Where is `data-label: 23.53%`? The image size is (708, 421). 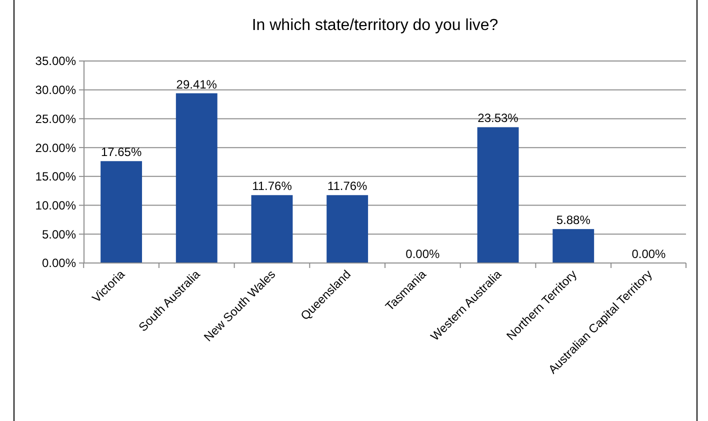 data-label: 23.53% is located at coordinates (498, 118).